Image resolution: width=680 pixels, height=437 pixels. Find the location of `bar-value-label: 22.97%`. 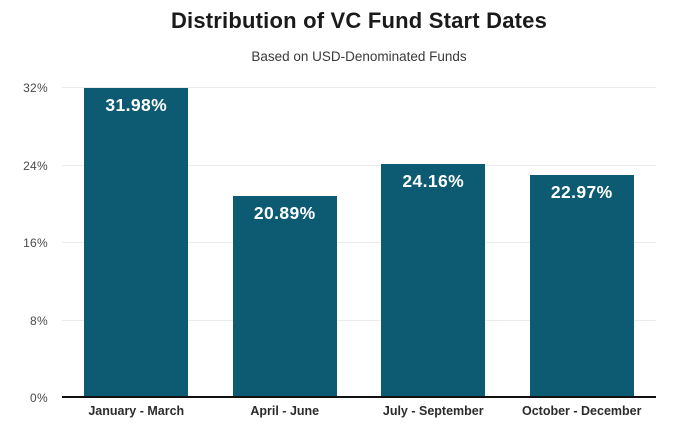

bar-value-label: 22.97% is located at coordinates (581, 192).